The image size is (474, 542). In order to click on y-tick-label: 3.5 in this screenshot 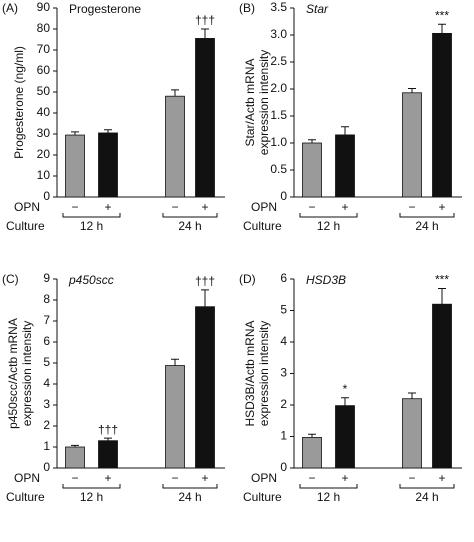, I will do `click(278, 7)`.